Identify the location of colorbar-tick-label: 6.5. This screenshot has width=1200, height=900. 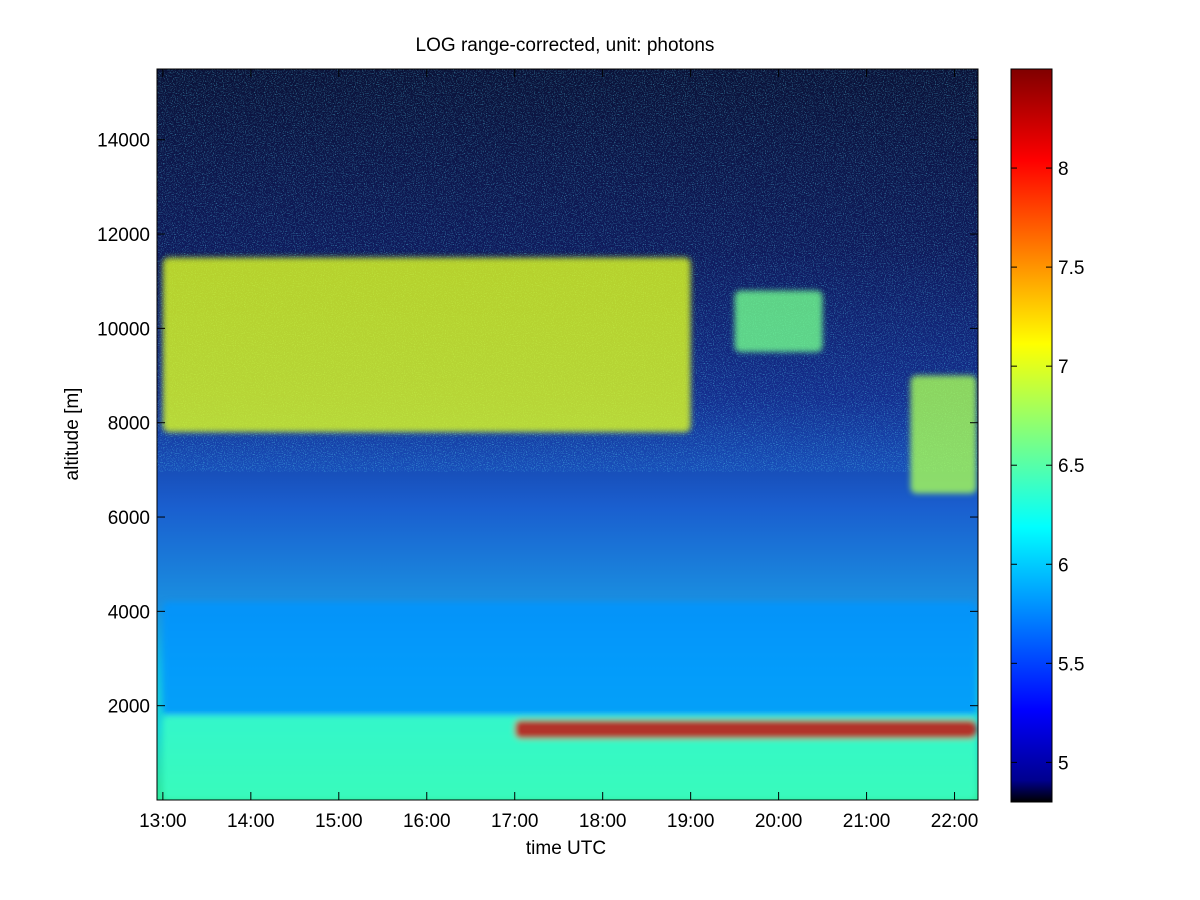
(1071, 466).